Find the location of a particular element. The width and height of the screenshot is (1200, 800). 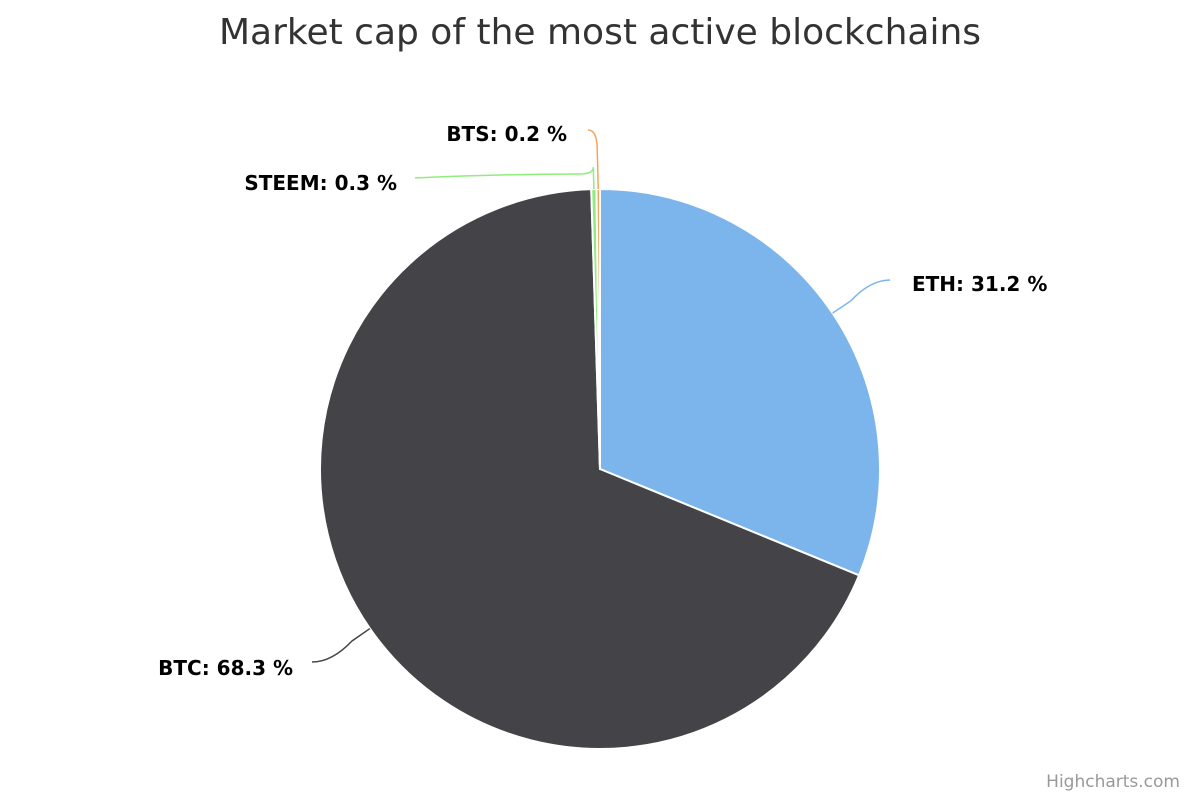

credits-link: Highcharts.com is located at coordinates (1113, 782).